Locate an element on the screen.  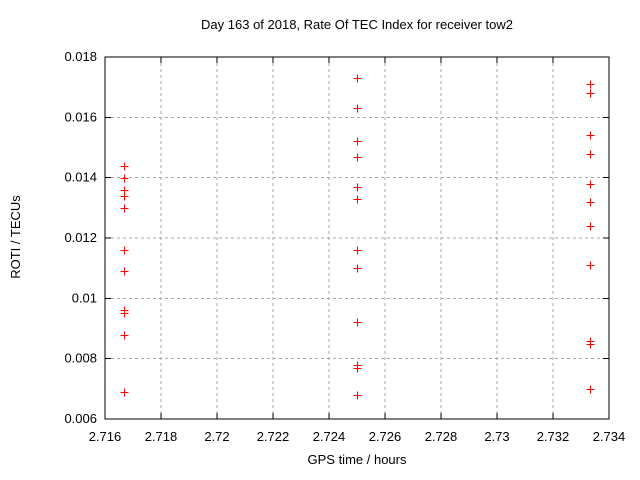
y-tick-label: 0.006 is located at coordinates (80, 418).